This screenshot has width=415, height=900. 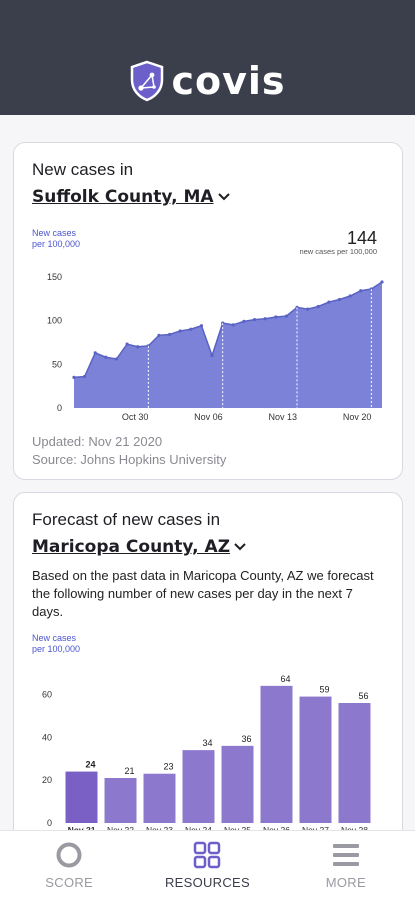 I want to click on source-text: Source: Johns Hopkins University, so click(x=129, y=459).